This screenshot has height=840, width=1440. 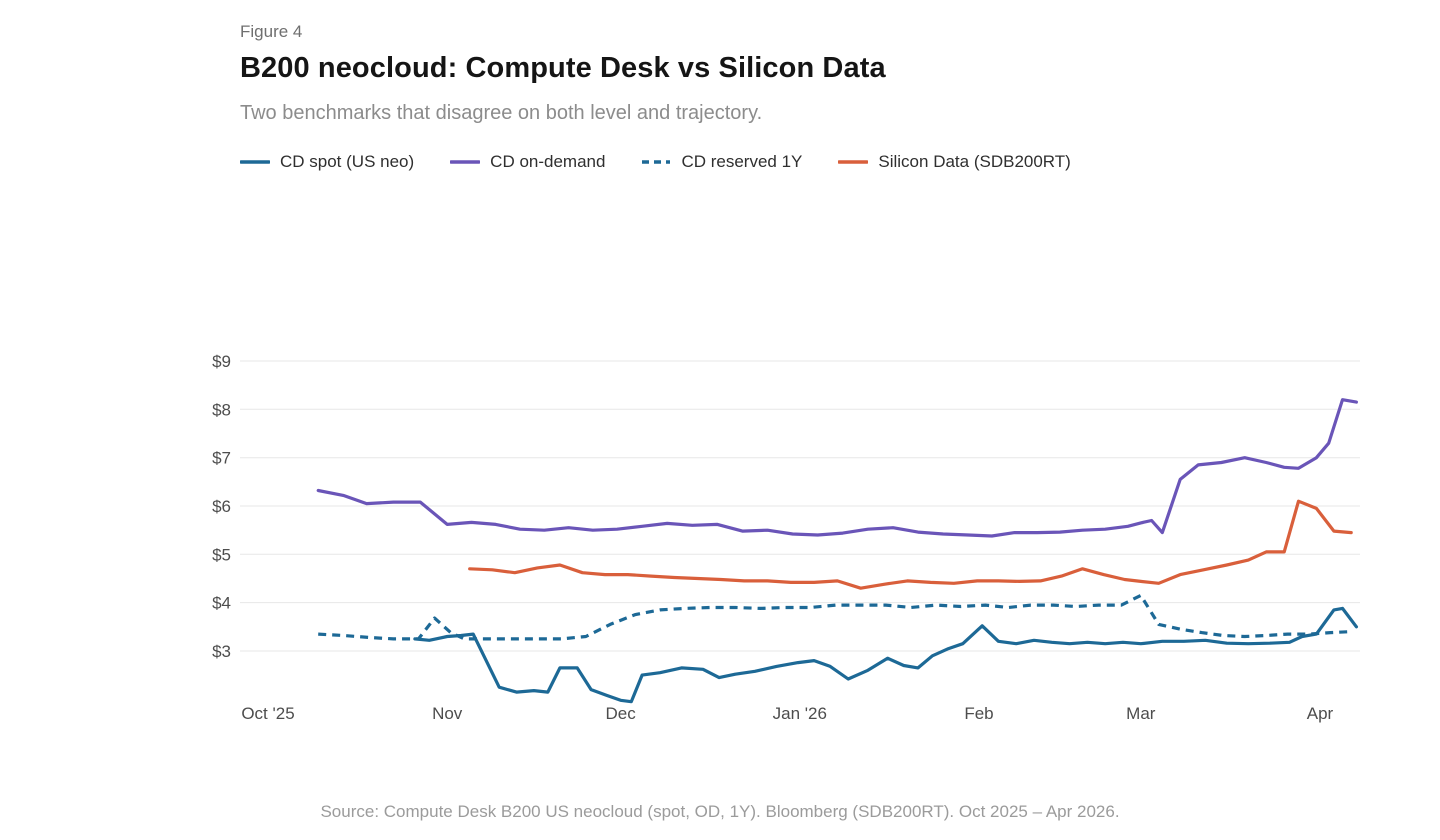 I want to click on y-tick-label: $3, so click(x=221, y=651).